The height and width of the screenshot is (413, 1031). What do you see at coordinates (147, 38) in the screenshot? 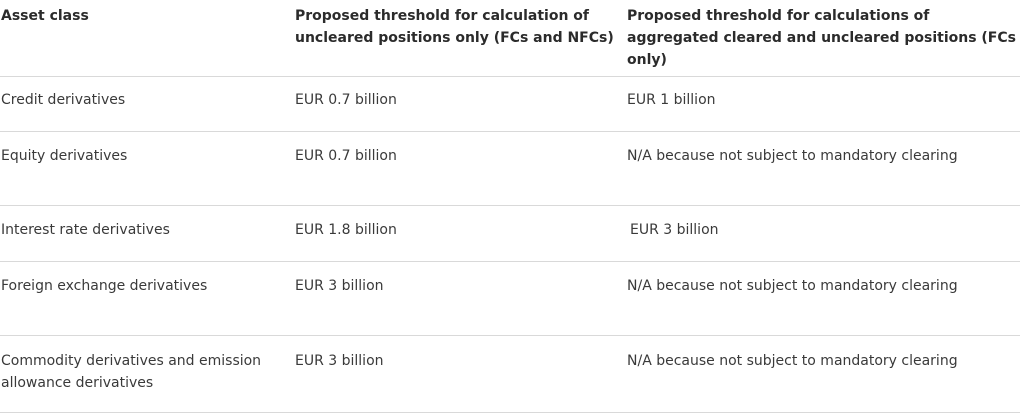
I see `column-header-asset-class: Asset class` at bounding box center [147, 38].